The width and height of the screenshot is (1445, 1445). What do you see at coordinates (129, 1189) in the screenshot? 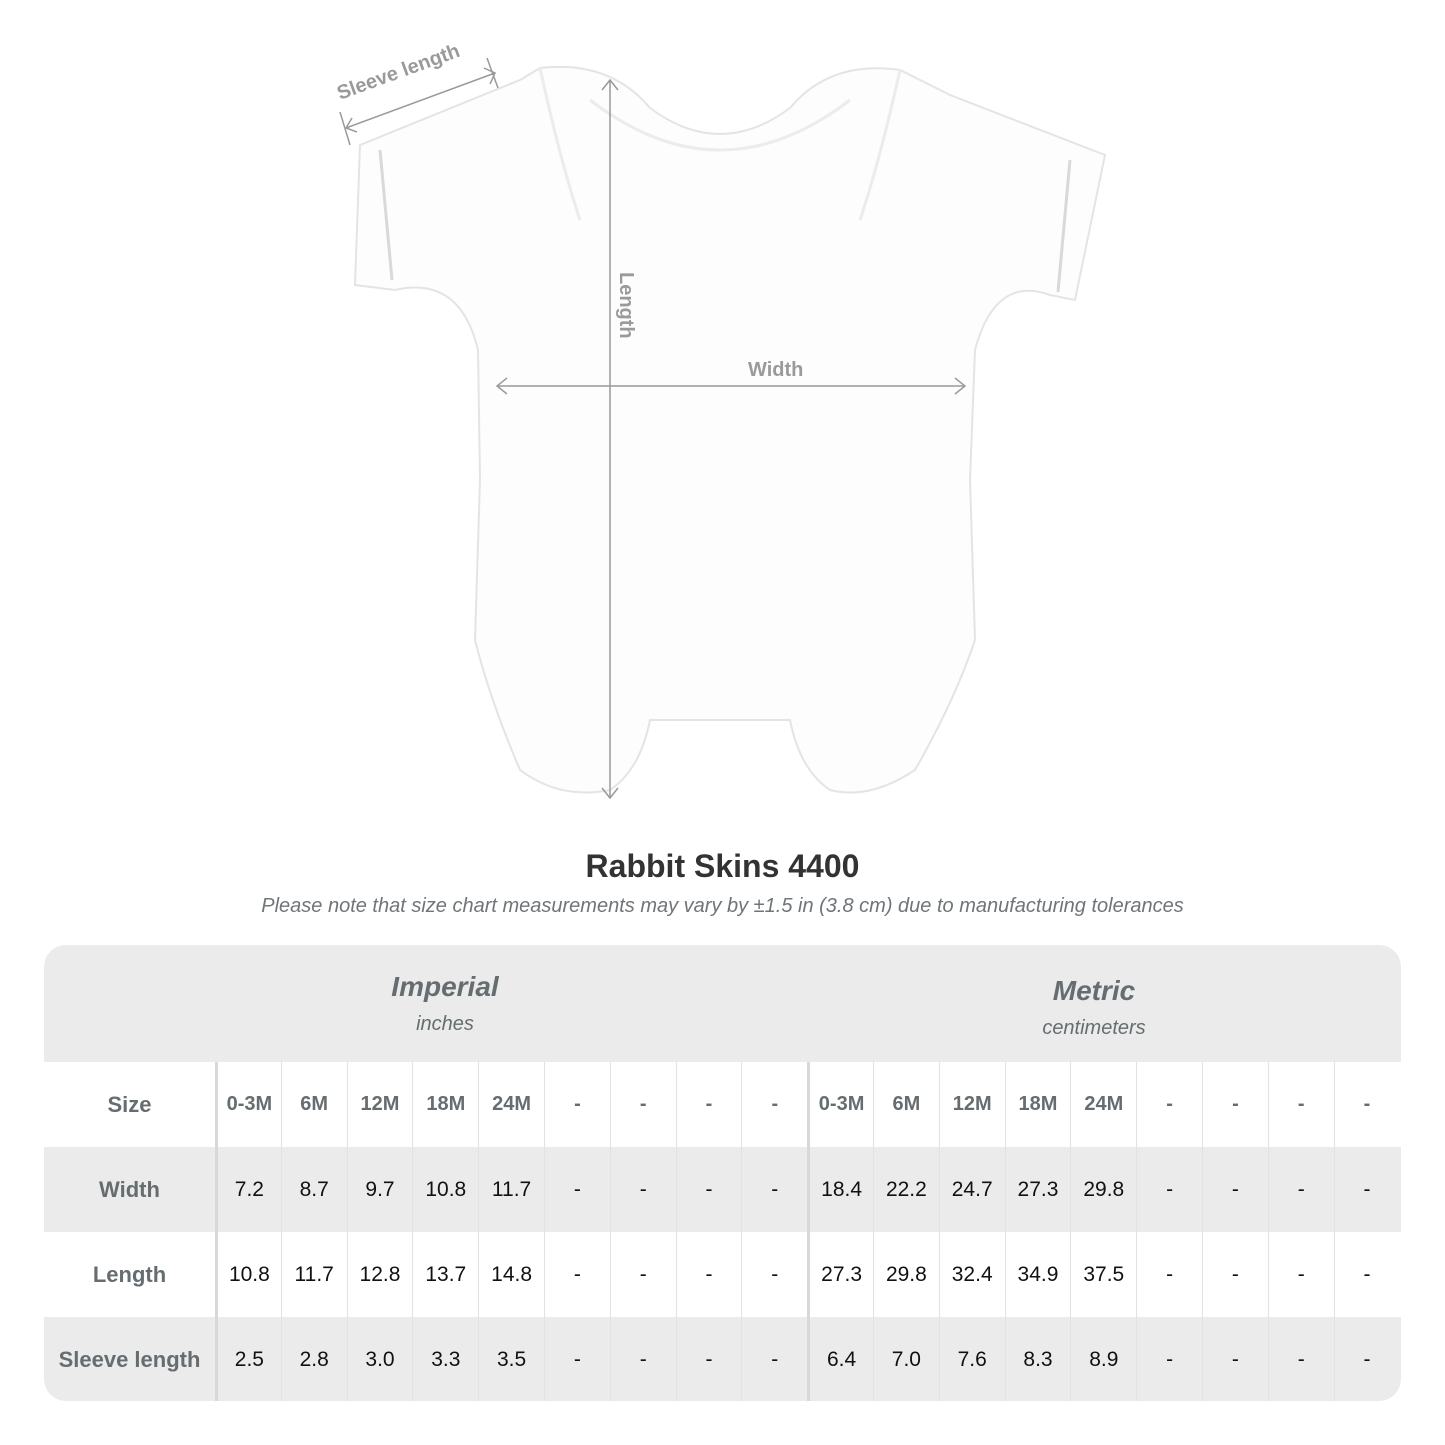
I see `row-label: Width` at bounding box center [129, 1189].